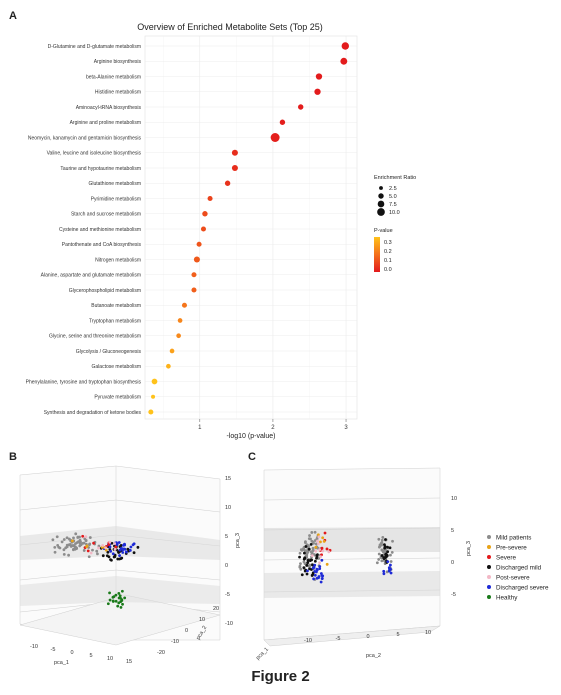 This screenshot has height=695, width=561. Describe the element at coordinates (280, 676) in the screenshot. I see `figure-caption: Figure 2` at that location.